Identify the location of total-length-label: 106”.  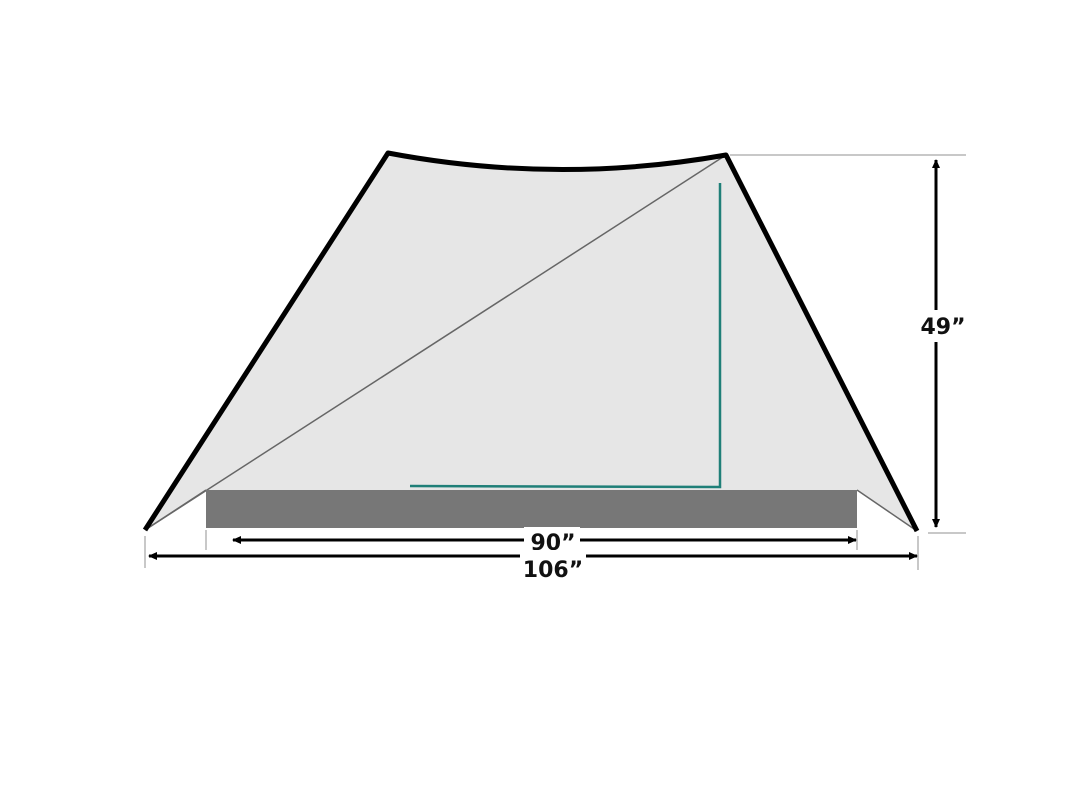
(553, 570).